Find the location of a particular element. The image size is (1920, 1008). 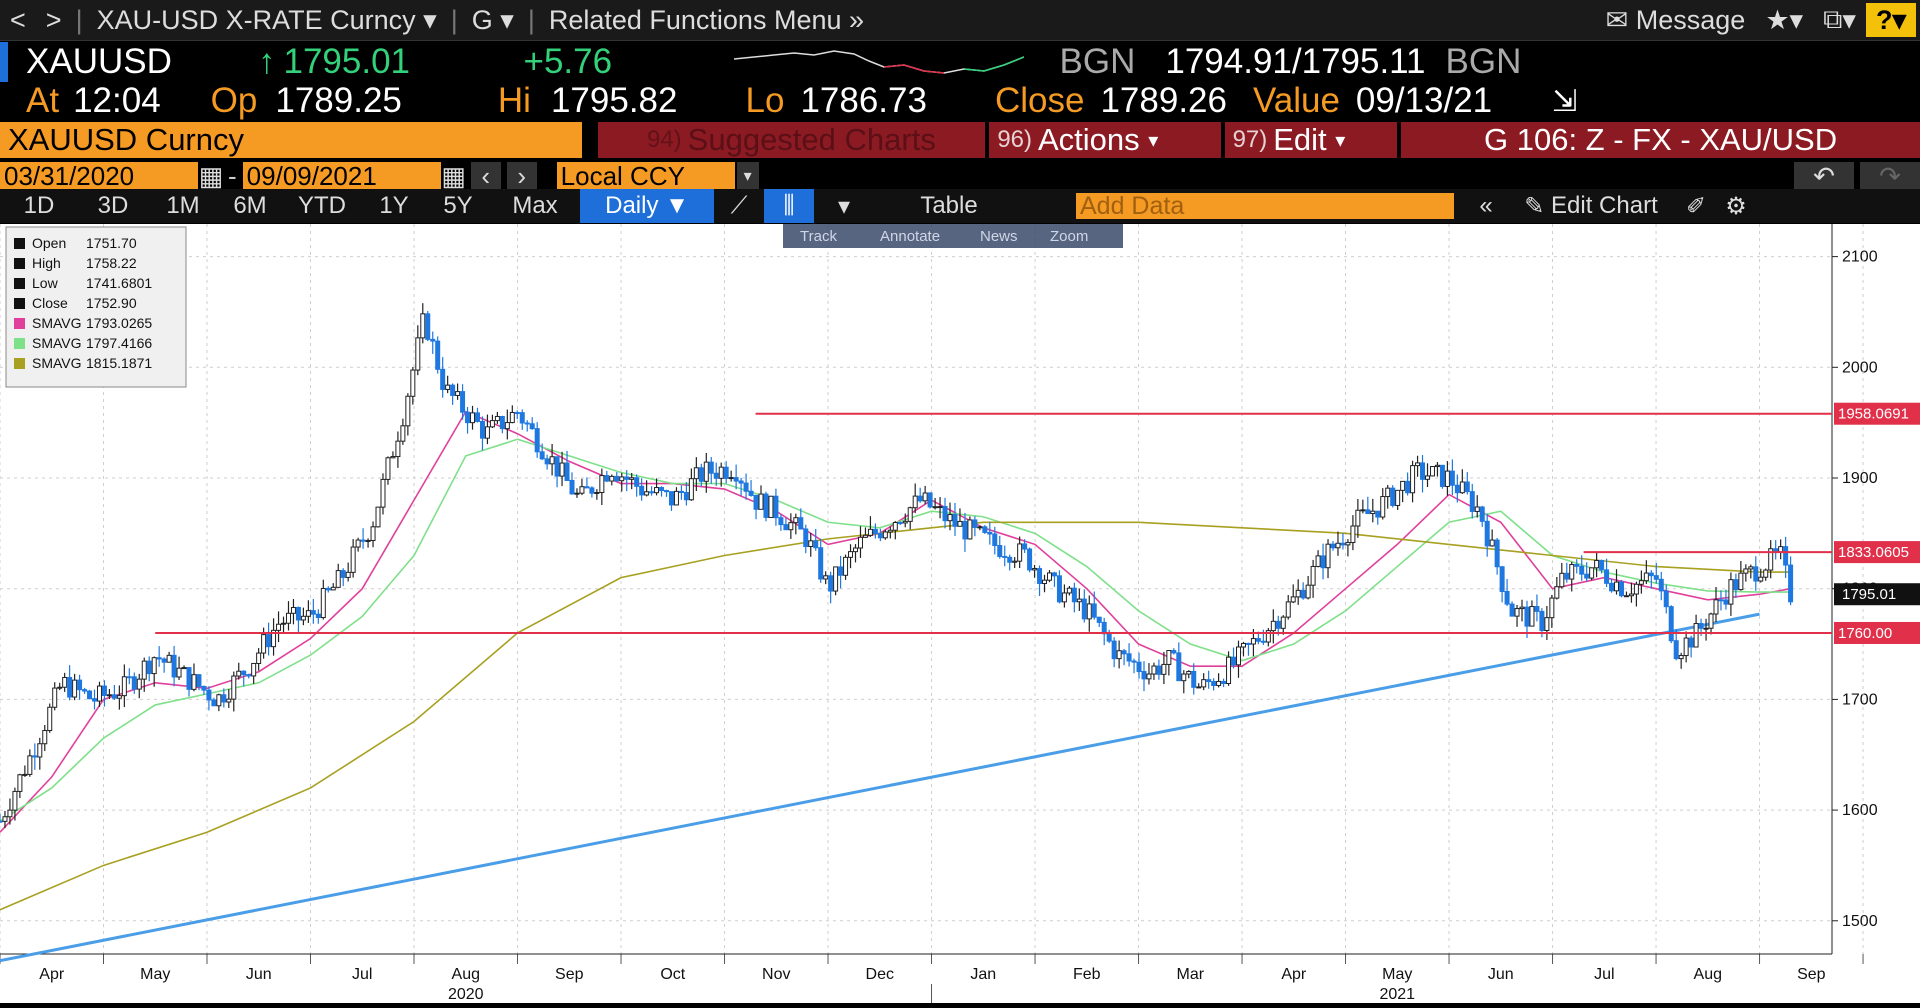

security-field: XAUUSD Curncy is located at coordinates (291, 140).